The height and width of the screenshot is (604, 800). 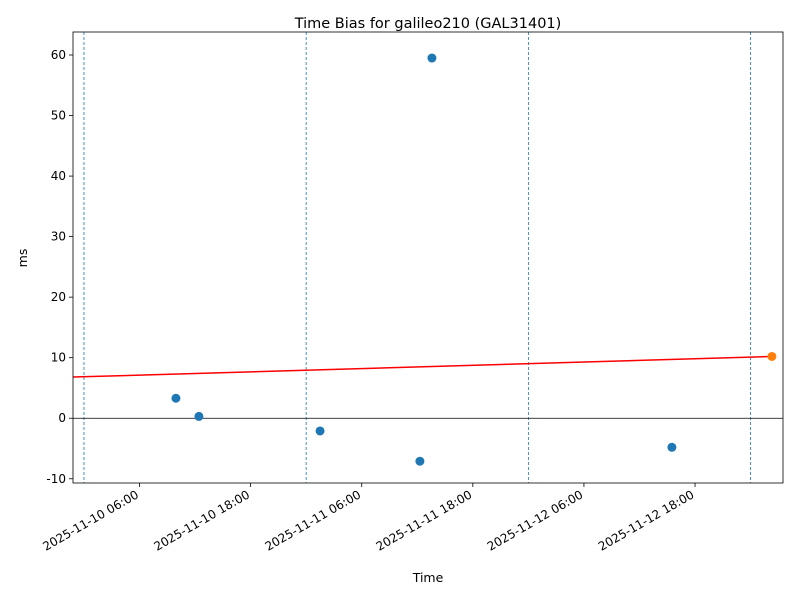 What do you see at coordinates (58, 297) in the screenshot?
I see `y-tick-label: 20` at bounding box center [58, 297].